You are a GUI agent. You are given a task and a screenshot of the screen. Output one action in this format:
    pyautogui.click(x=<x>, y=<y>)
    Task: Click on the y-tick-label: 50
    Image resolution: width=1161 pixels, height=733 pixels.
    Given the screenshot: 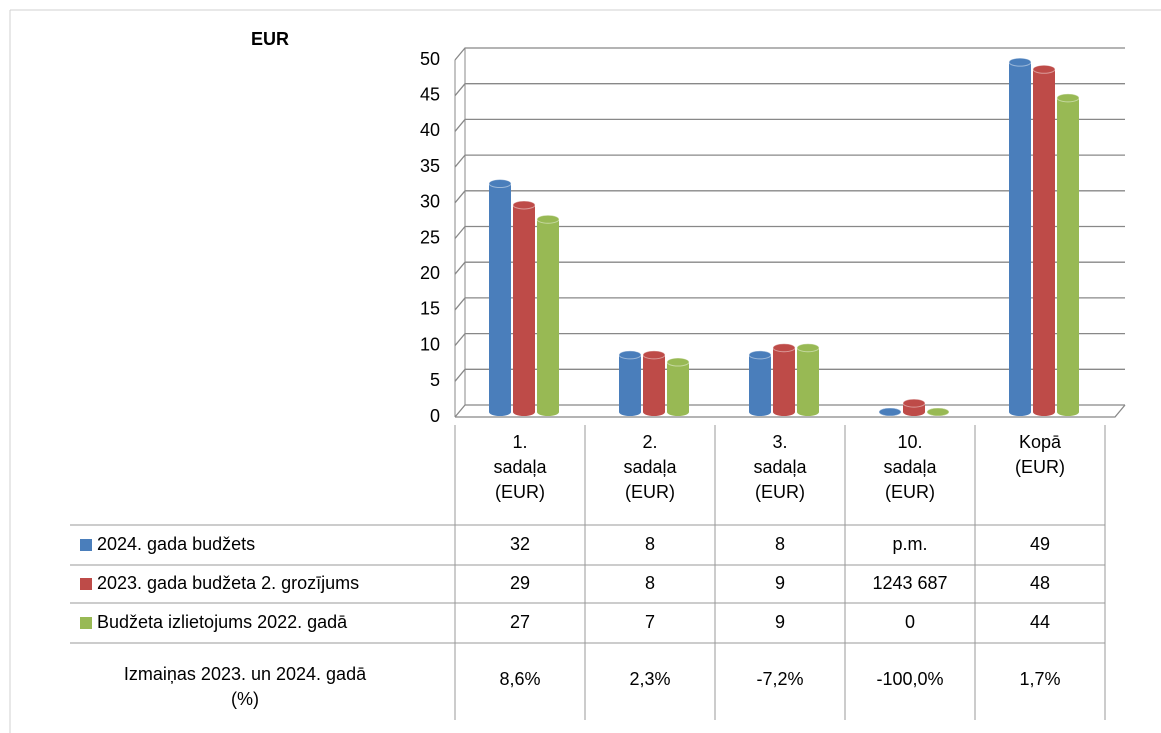 What is the action you would take?
    pyautogui.click(x=430, y=59)
    